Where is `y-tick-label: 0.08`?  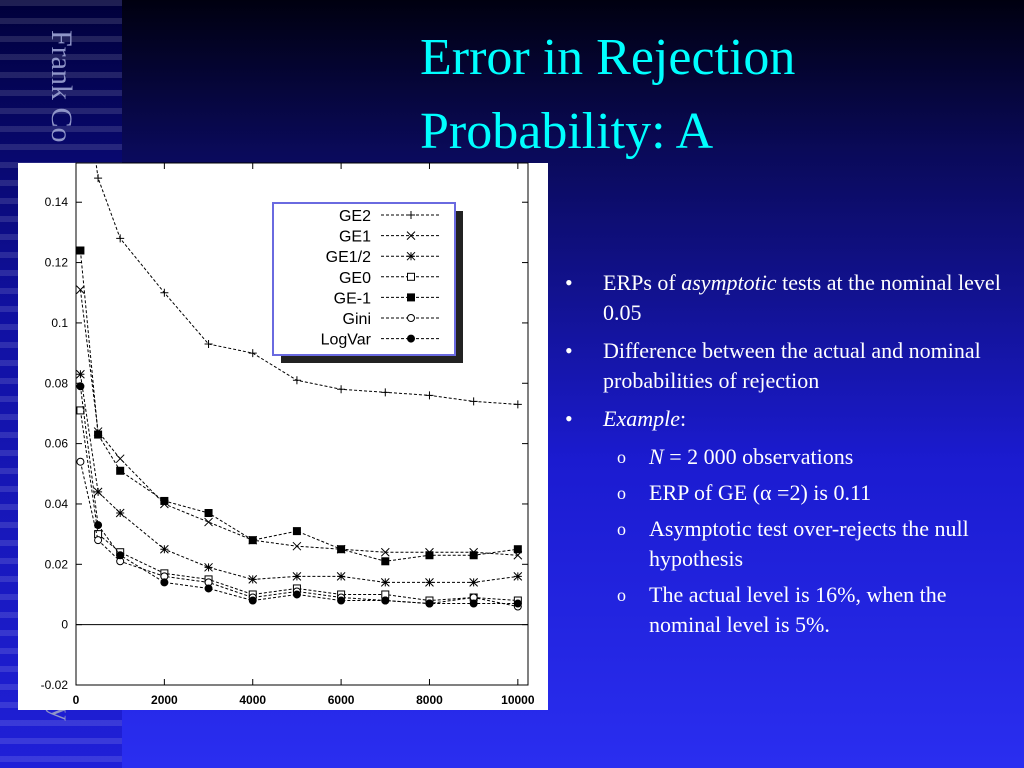 y-tick-label: 0.08 is located at coordinates (57, 383).